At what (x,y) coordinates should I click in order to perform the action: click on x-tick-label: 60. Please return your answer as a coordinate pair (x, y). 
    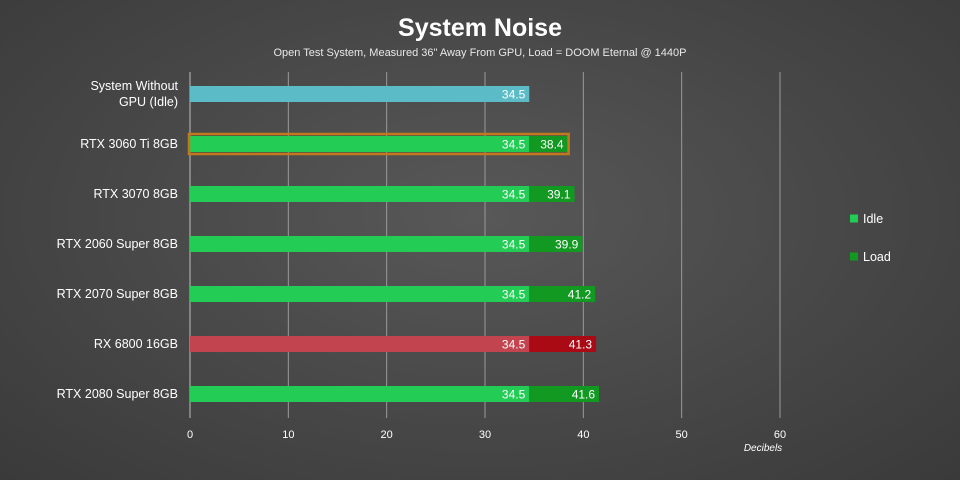
    Looking at the image, I should click on (780, 435).